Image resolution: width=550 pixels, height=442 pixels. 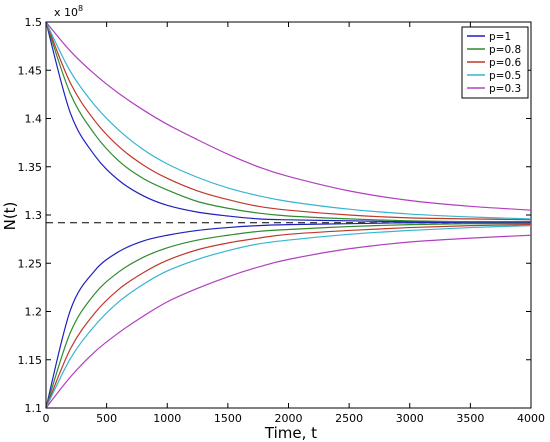 I want to click on x-axis-label: Time, t, so click(x=290, y=433).